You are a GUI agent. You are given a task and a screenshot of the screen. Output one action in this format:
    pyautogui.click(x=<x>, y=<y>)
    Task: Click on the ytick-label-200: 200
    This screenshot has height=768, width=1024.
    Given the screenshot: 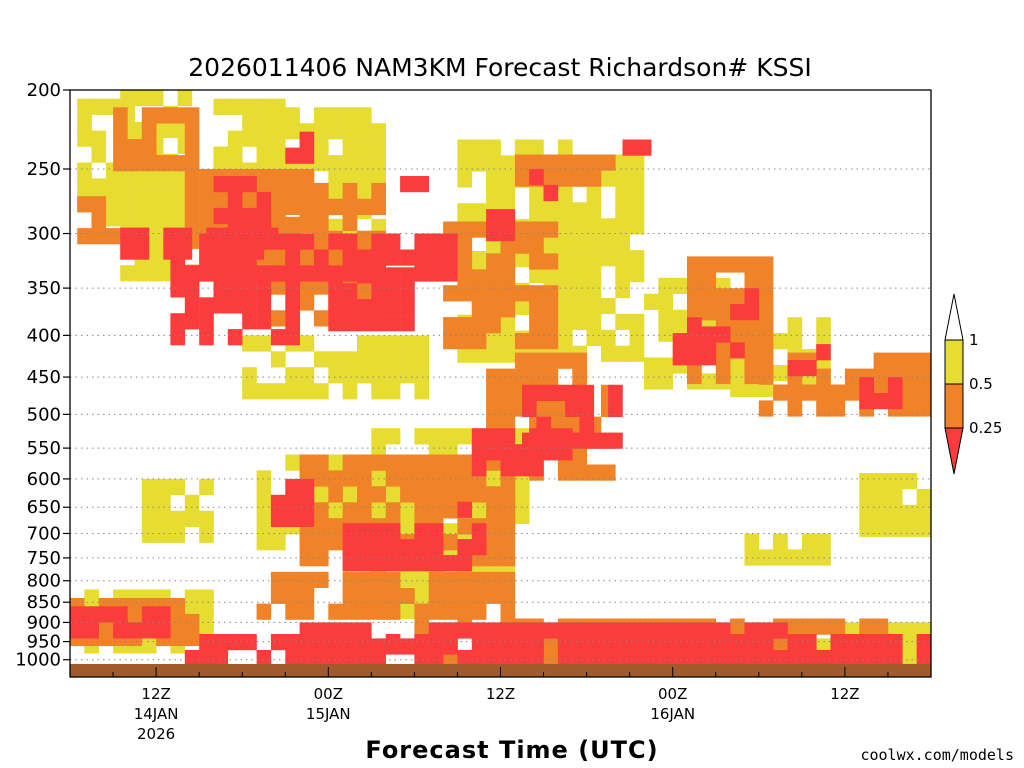 What is the action you would take?
    pyautogui.click(x=44, y=90)
    